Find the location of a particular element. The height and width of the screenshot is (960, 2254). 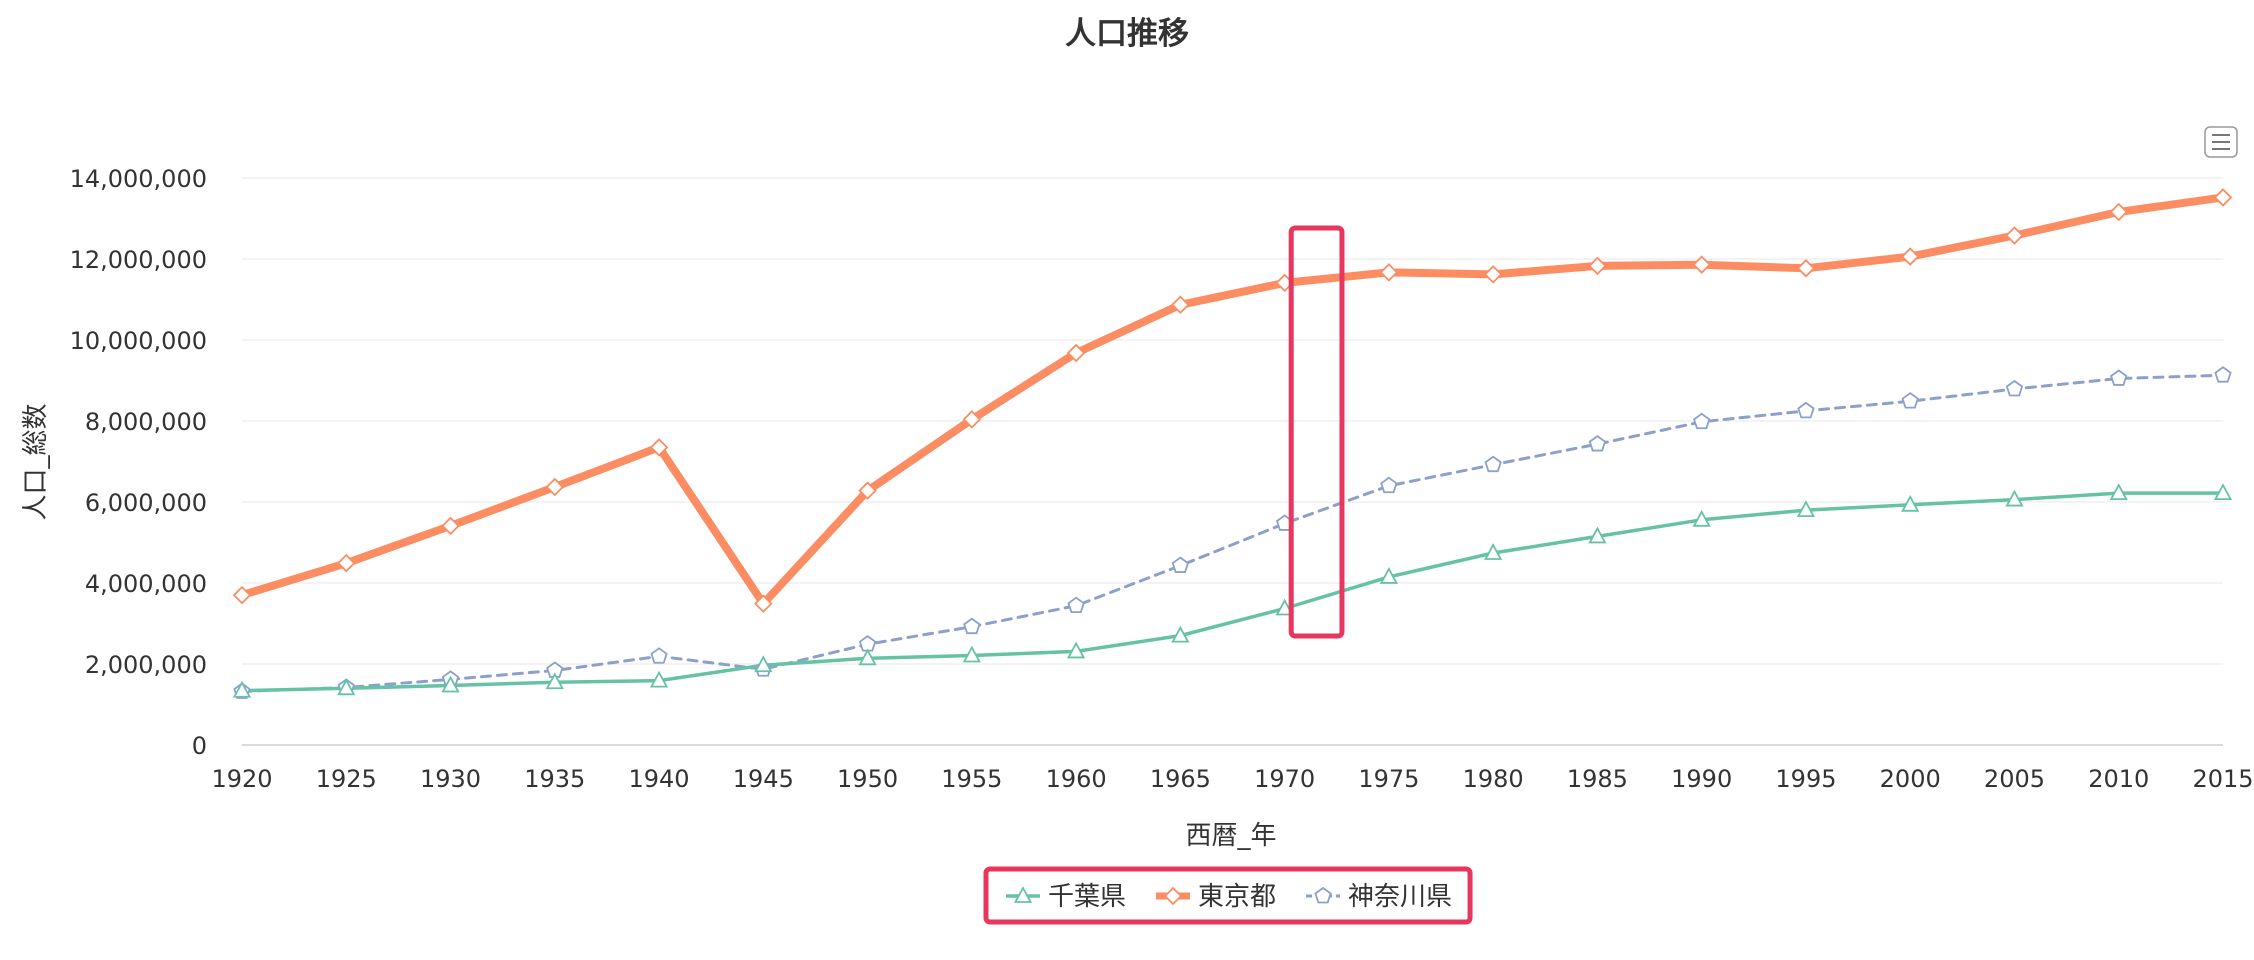

x-tick-label: 1945 is located at coordinates (763, 779).